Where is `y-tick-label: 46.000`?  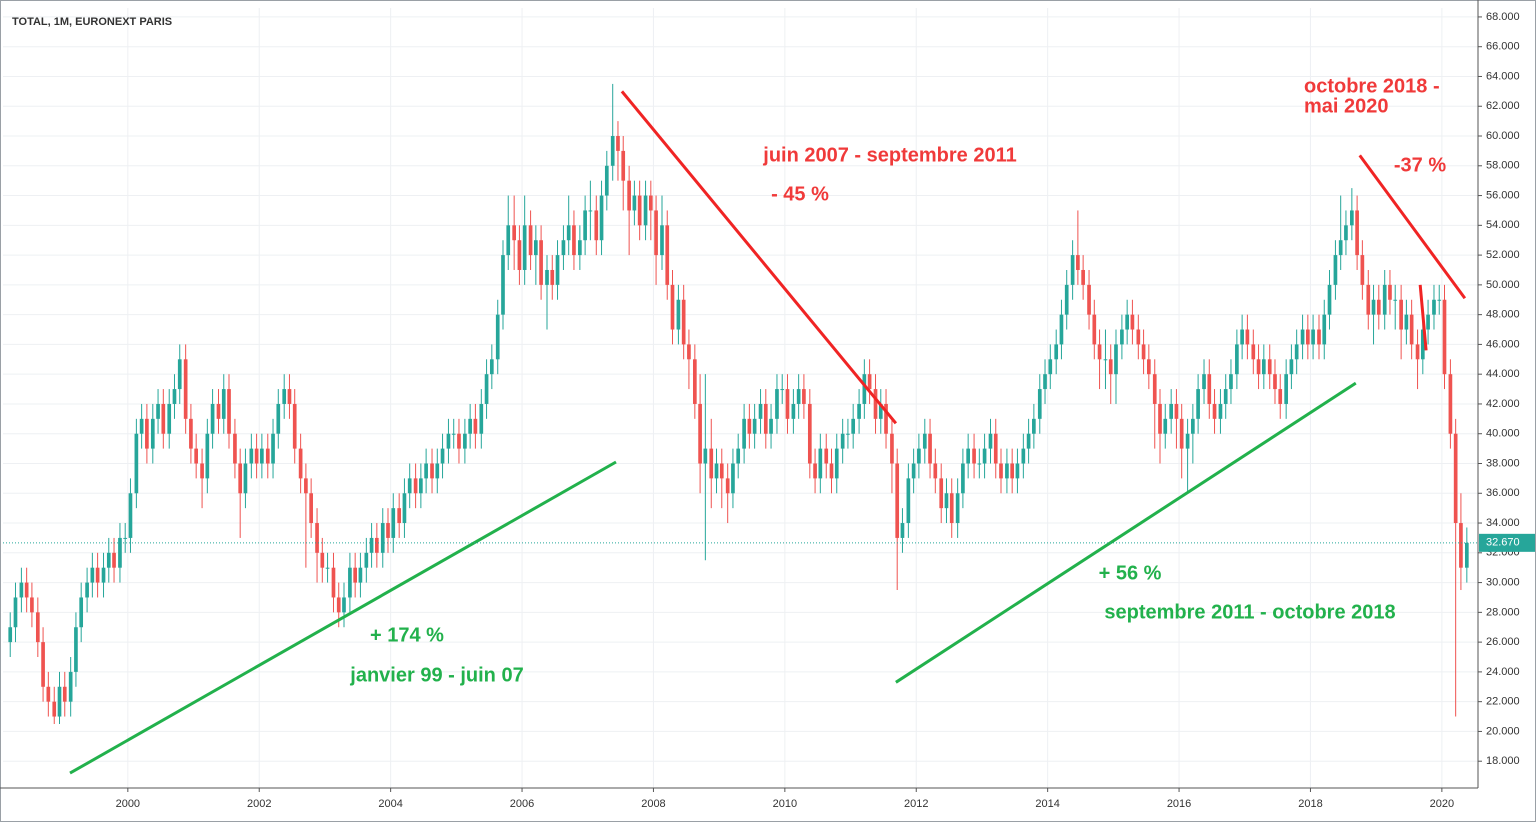
y-tick-label: 46.000 is located at coordinates (1503, 344).